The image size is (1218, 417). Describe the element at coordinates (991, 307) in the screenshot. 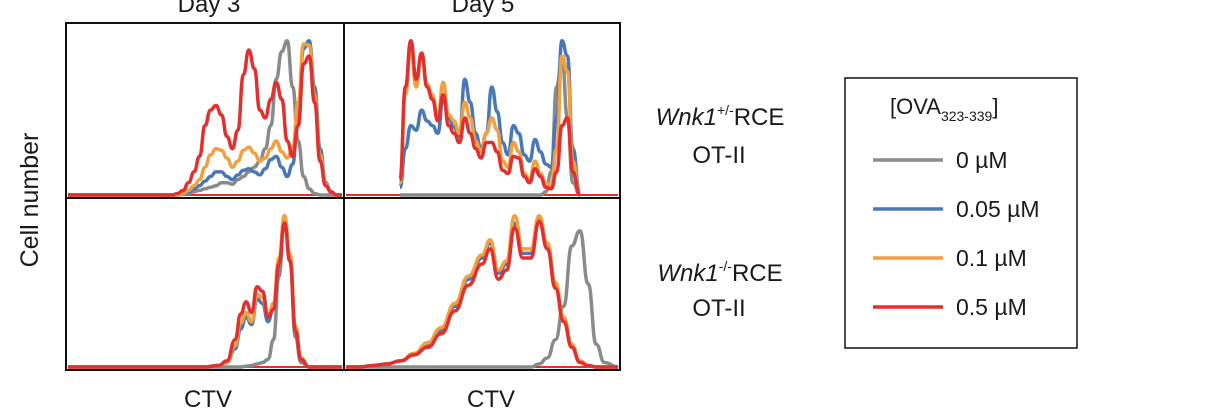

I see `legend-label-4: 0.5 µM` at that location.